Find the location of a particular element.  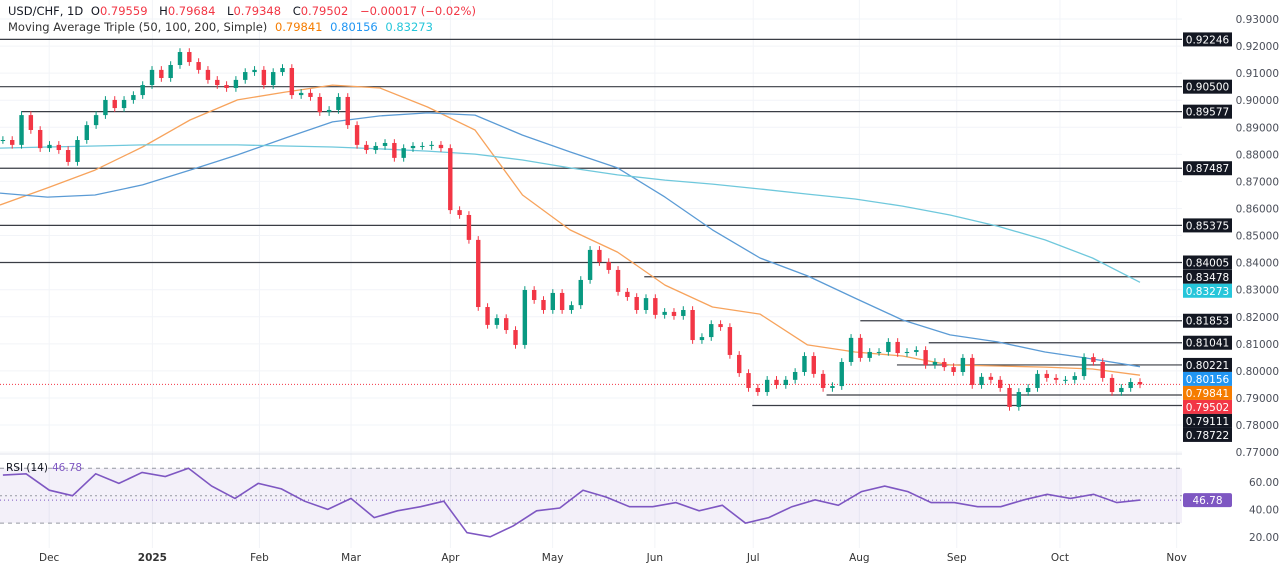

time-tick-label: Jun is located at coordinates (654, 558).